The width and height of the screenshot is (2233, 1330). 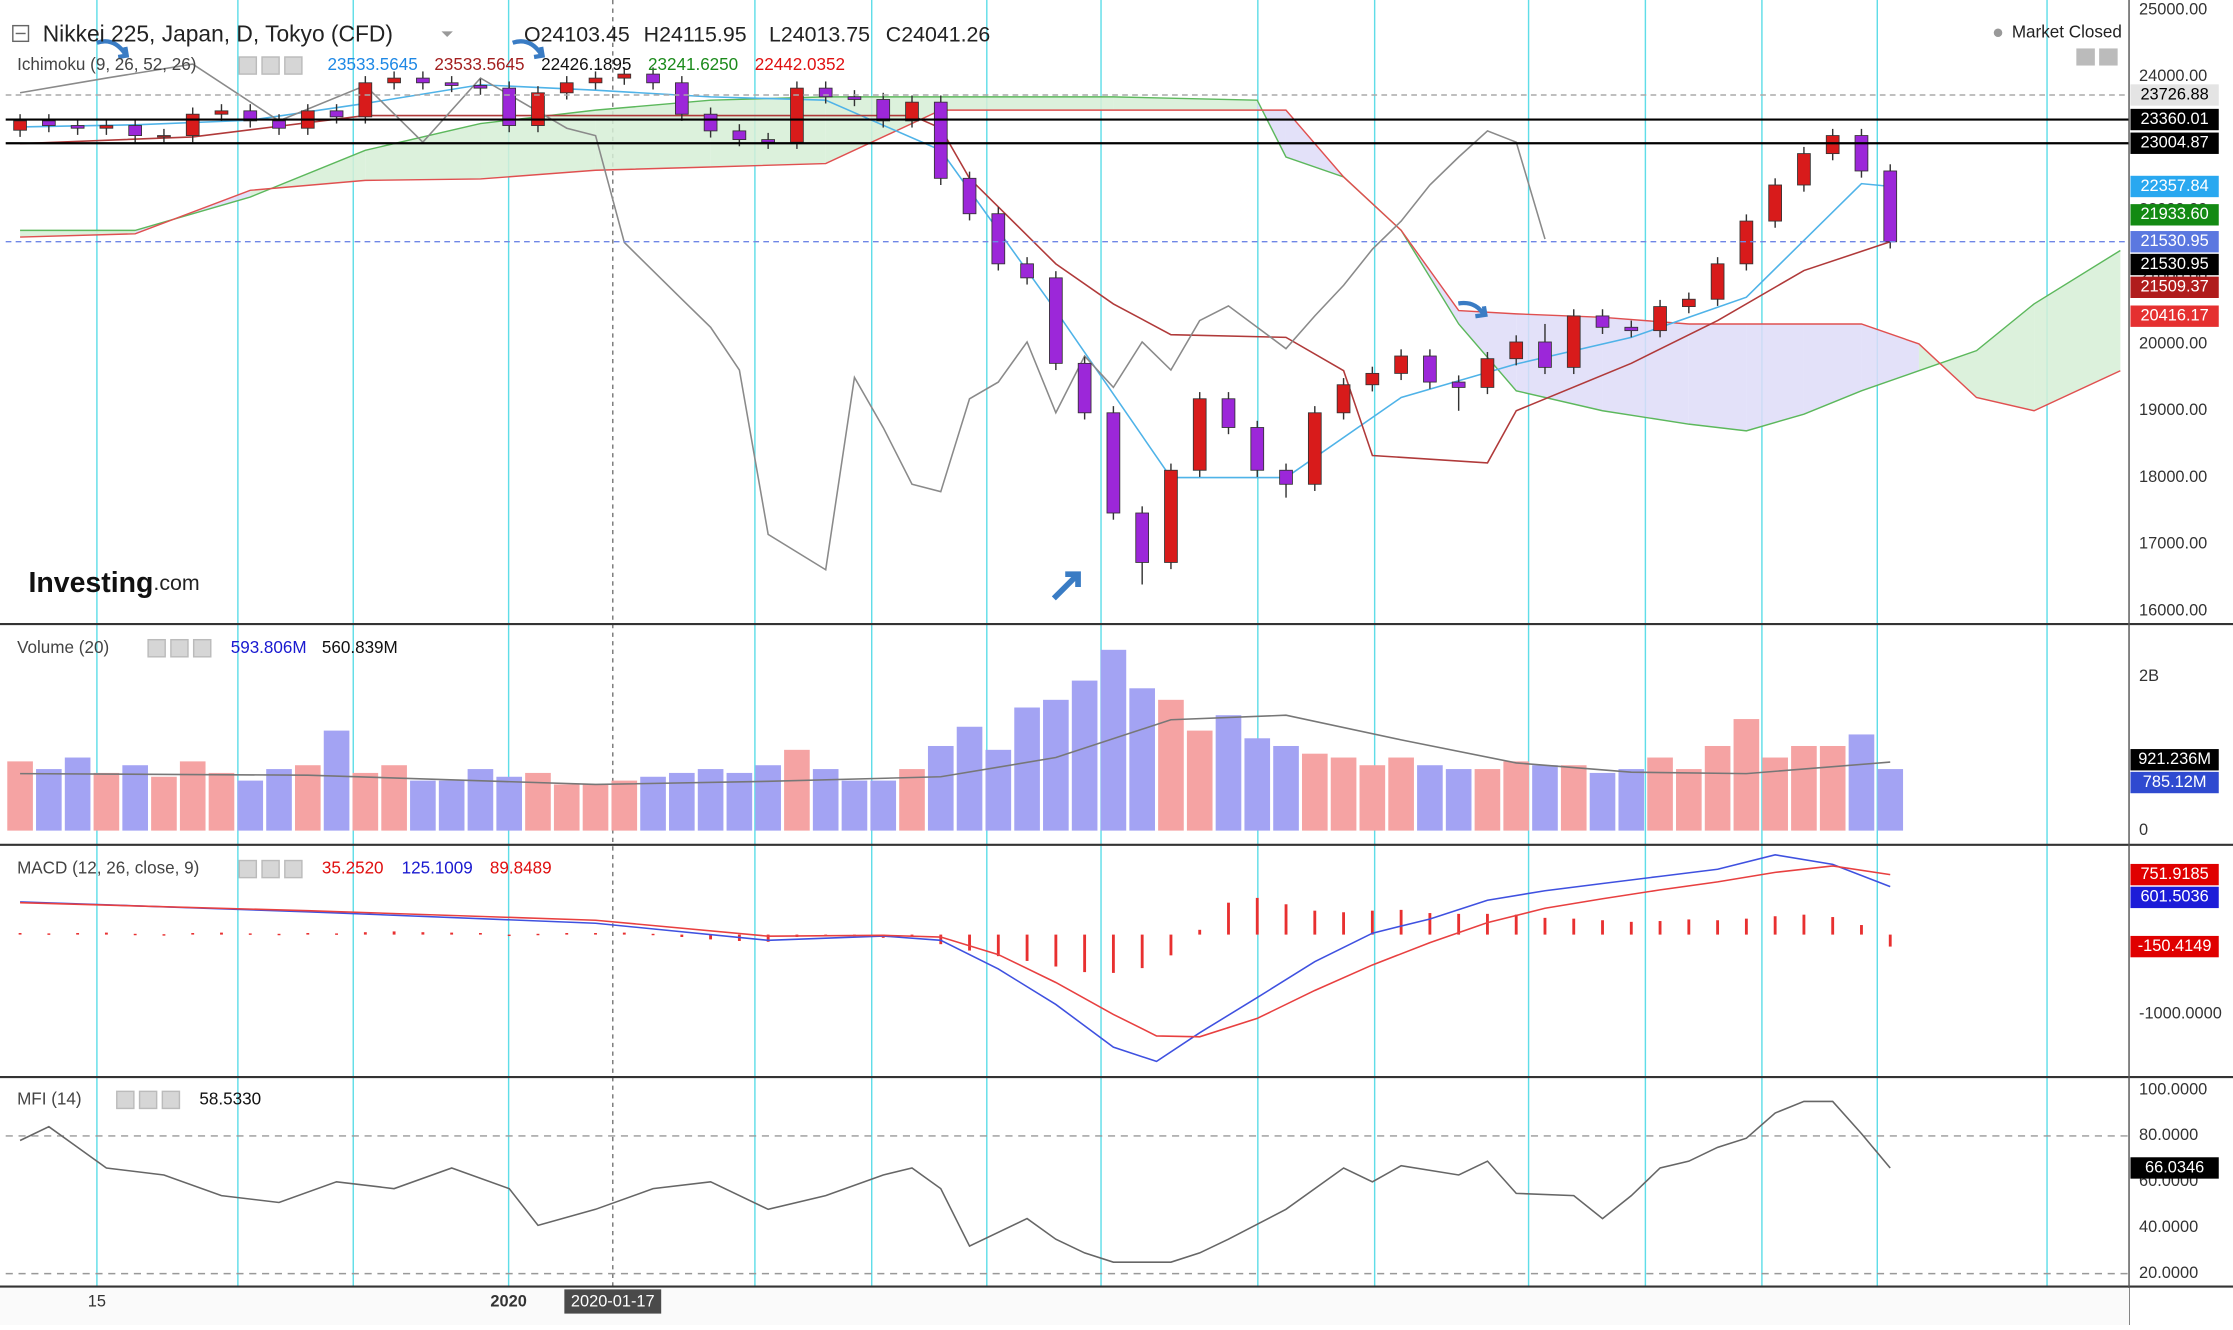 What do you see at coordinates (2149, 676) in the screenshot?
I see `y-tick-label: 2B` at bounding box center [2149, 676].